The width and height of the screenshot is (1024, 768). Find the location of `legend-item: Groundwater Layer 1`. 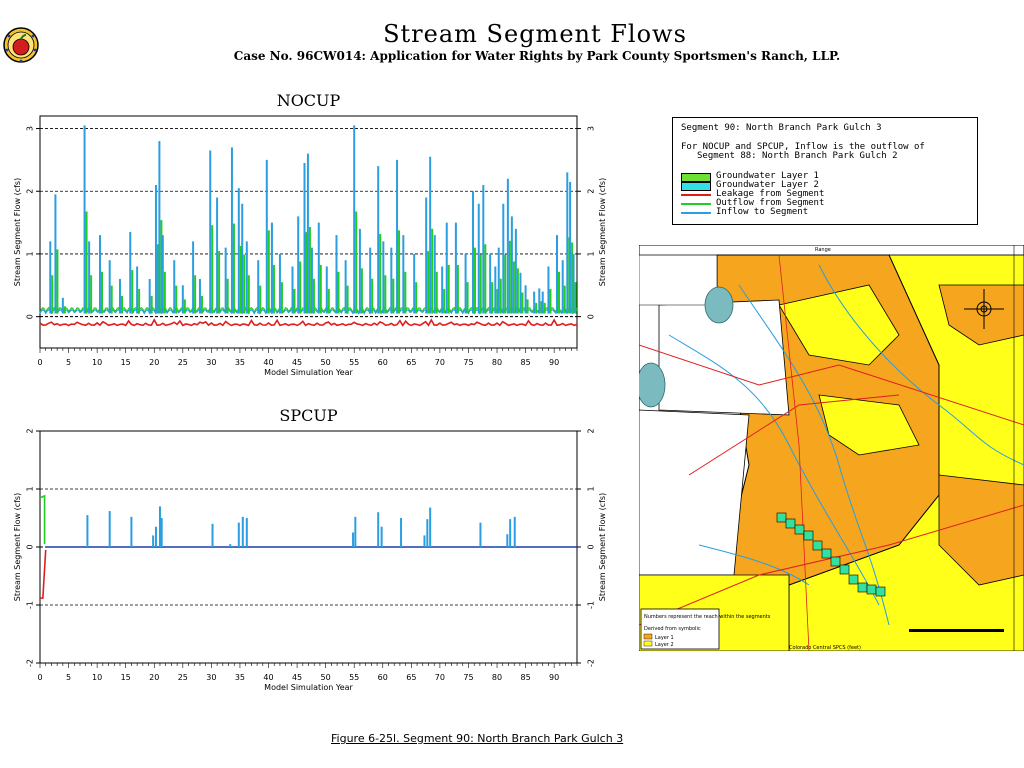

legend-item: Groundwater Layer 1 is located at coordinates (826, 176).